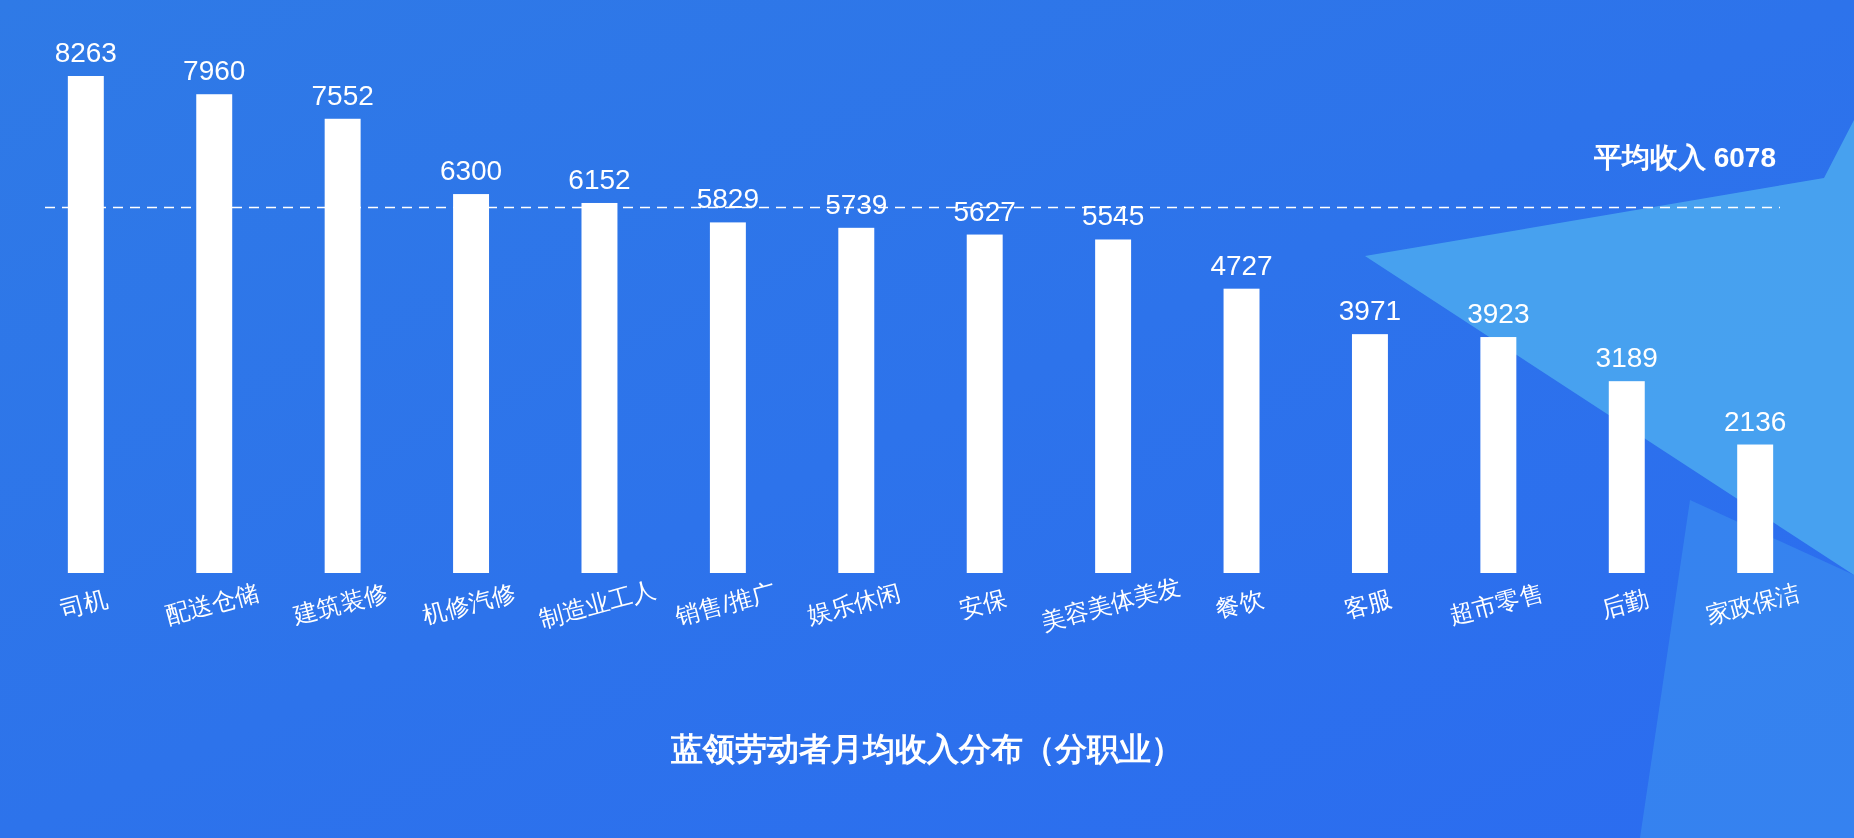 This screenshot has height=838, width=1854. I want to click on x-tick-label: 司机, so click(83, 604).